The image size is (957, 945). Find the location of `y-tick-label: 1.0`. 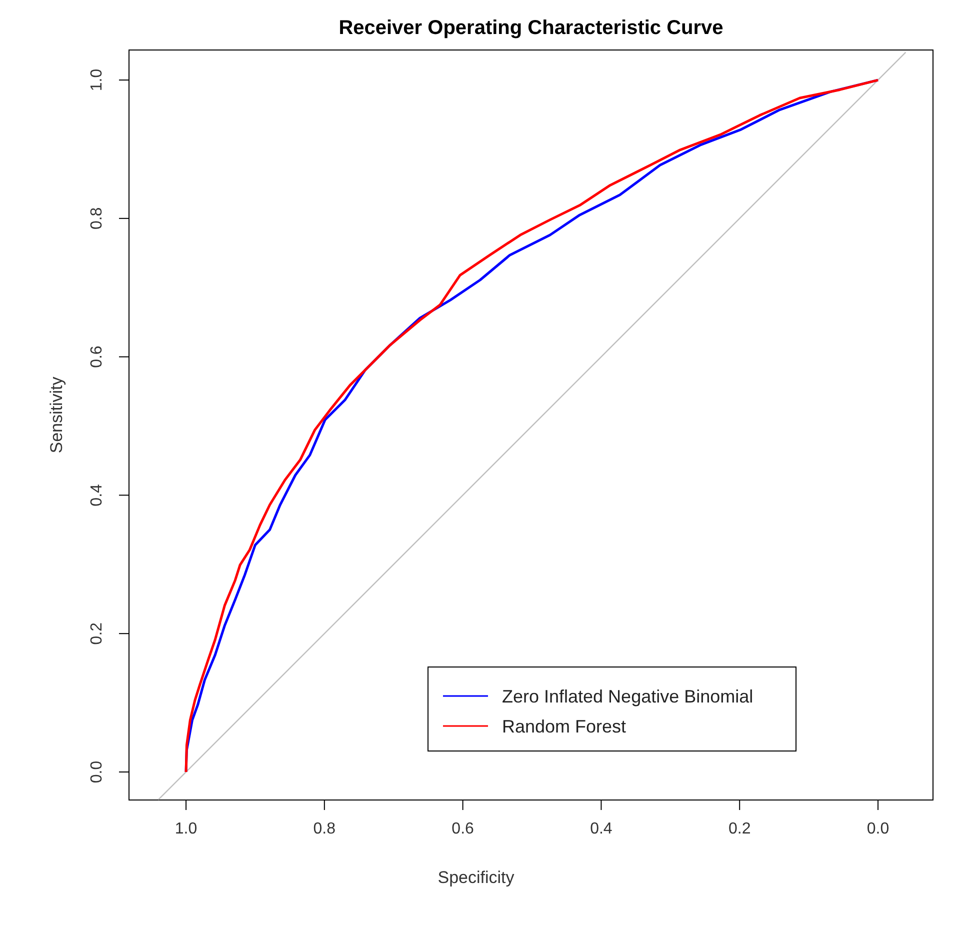

y-tick-label: 1.0 is located at coordinates (97, 80).